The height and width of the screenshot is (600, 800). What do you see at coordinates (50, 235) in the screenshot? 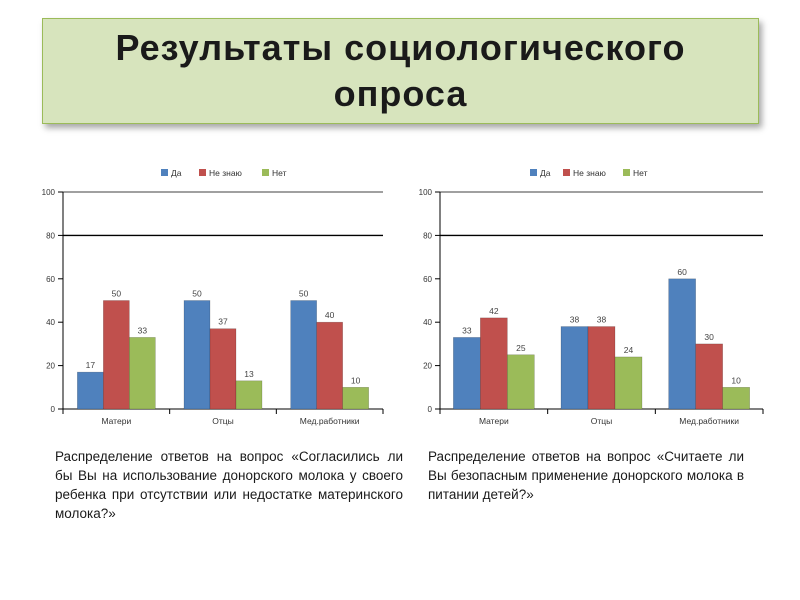
I see `chart1-ytick-label-4: 80` at bounding box center [50, 235].